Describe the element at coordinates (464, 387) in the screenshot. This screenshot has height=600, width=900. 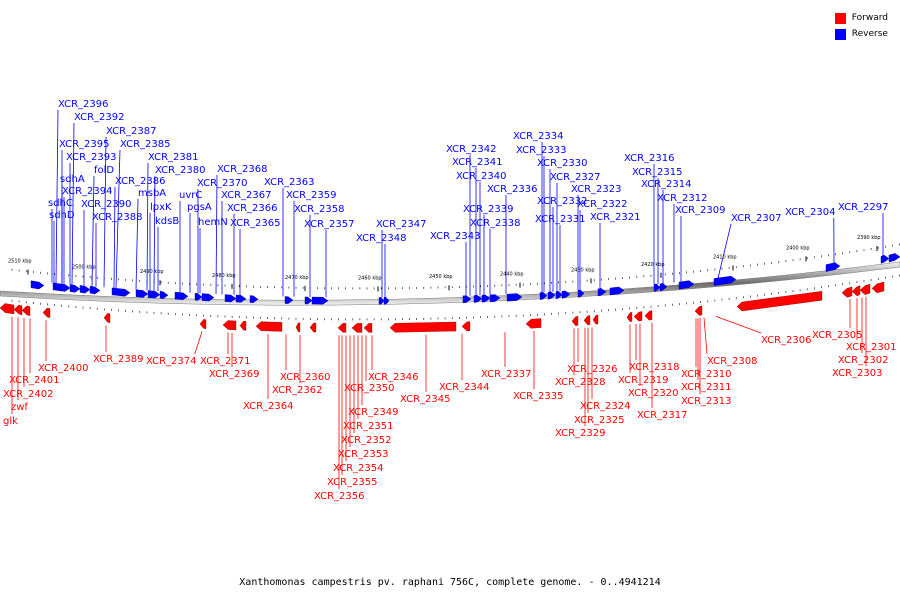
I see `forward-gene-label: XCR_2344` at that location.